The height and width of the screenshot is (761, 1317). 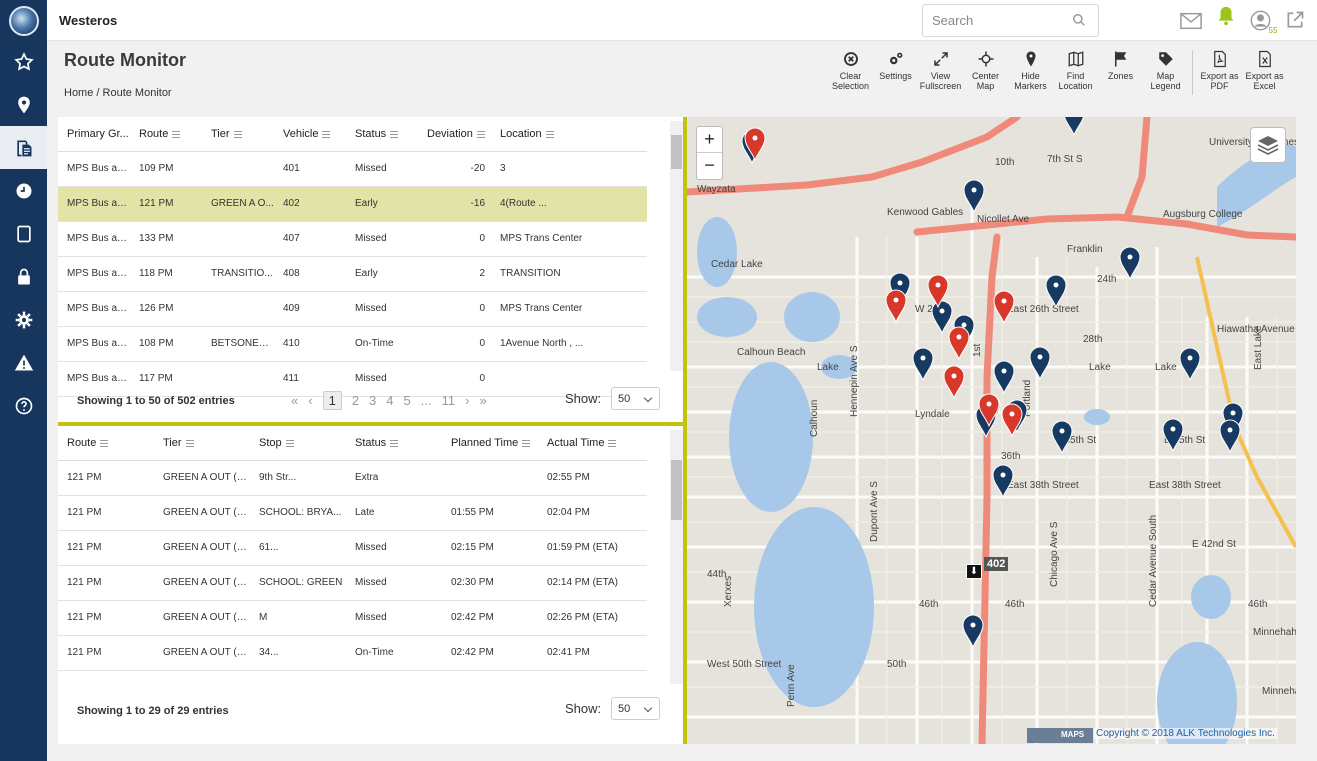 What do you see at coordinates (373, 400) in the screenshot?
I see `page-button: 3` at bounding box center [373, 400].